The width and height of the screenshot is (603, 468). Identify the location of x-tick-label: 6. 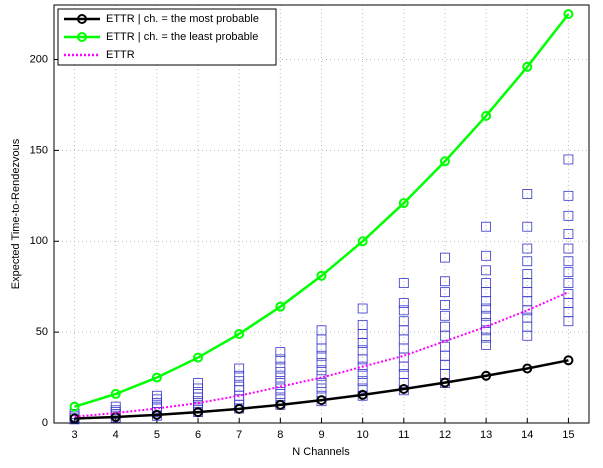
(198, 435).